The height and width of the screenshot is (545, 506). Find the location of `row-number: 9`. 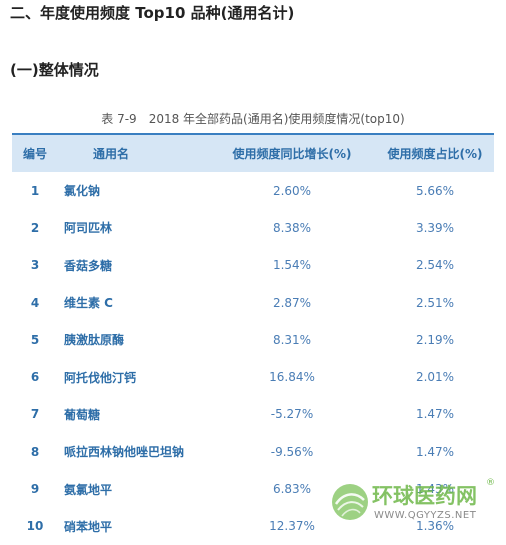

row-number: 9 is located at coordinates (35, 489).